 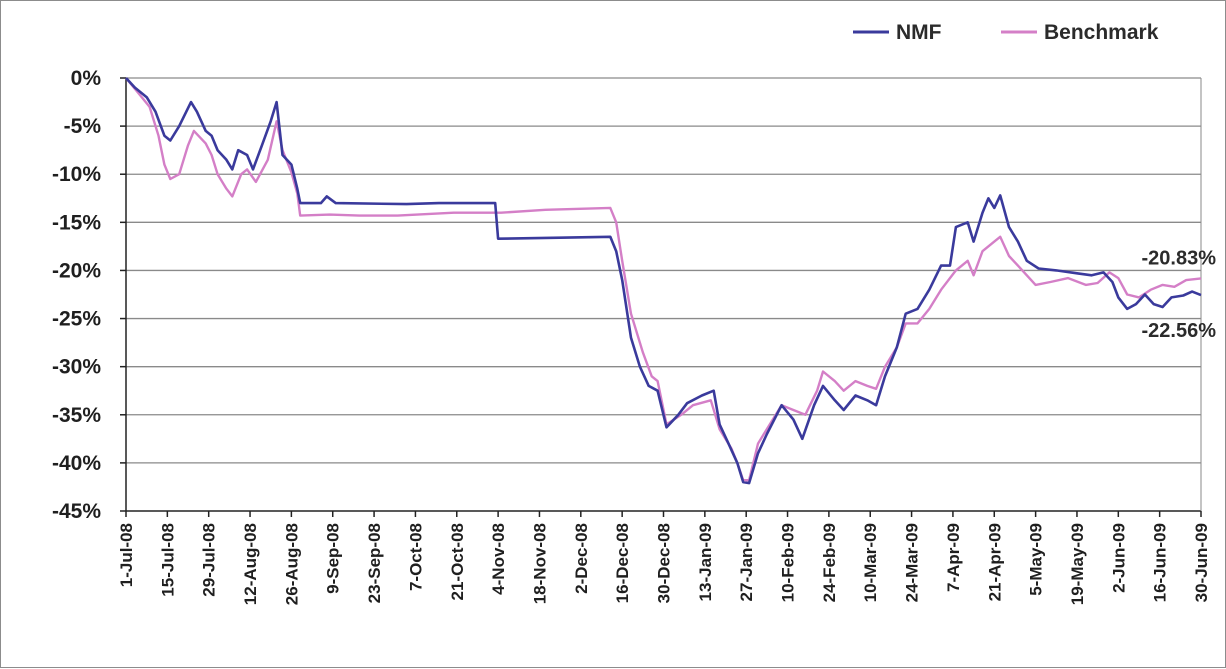 What do you see at coordinates (1160, 562) in the screenshot?
I see `x-tick-label: 16-Jun-09` at bounding box center [1160, 562].